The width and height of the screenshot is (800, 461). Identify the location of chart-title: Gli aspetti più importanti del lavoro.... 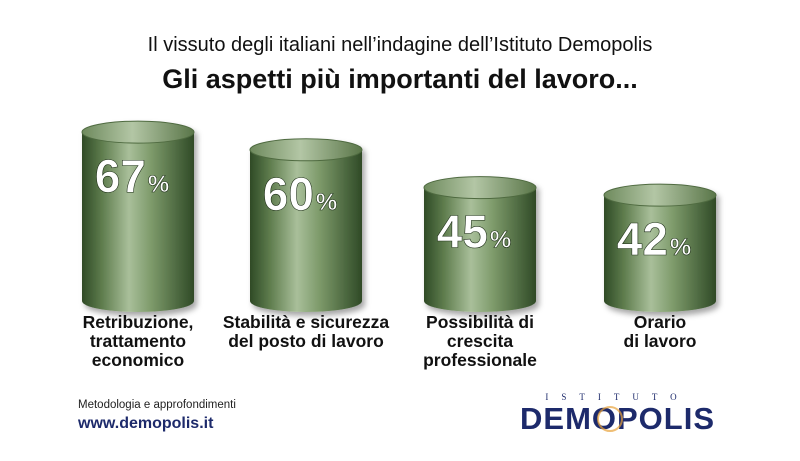
(400, 79).